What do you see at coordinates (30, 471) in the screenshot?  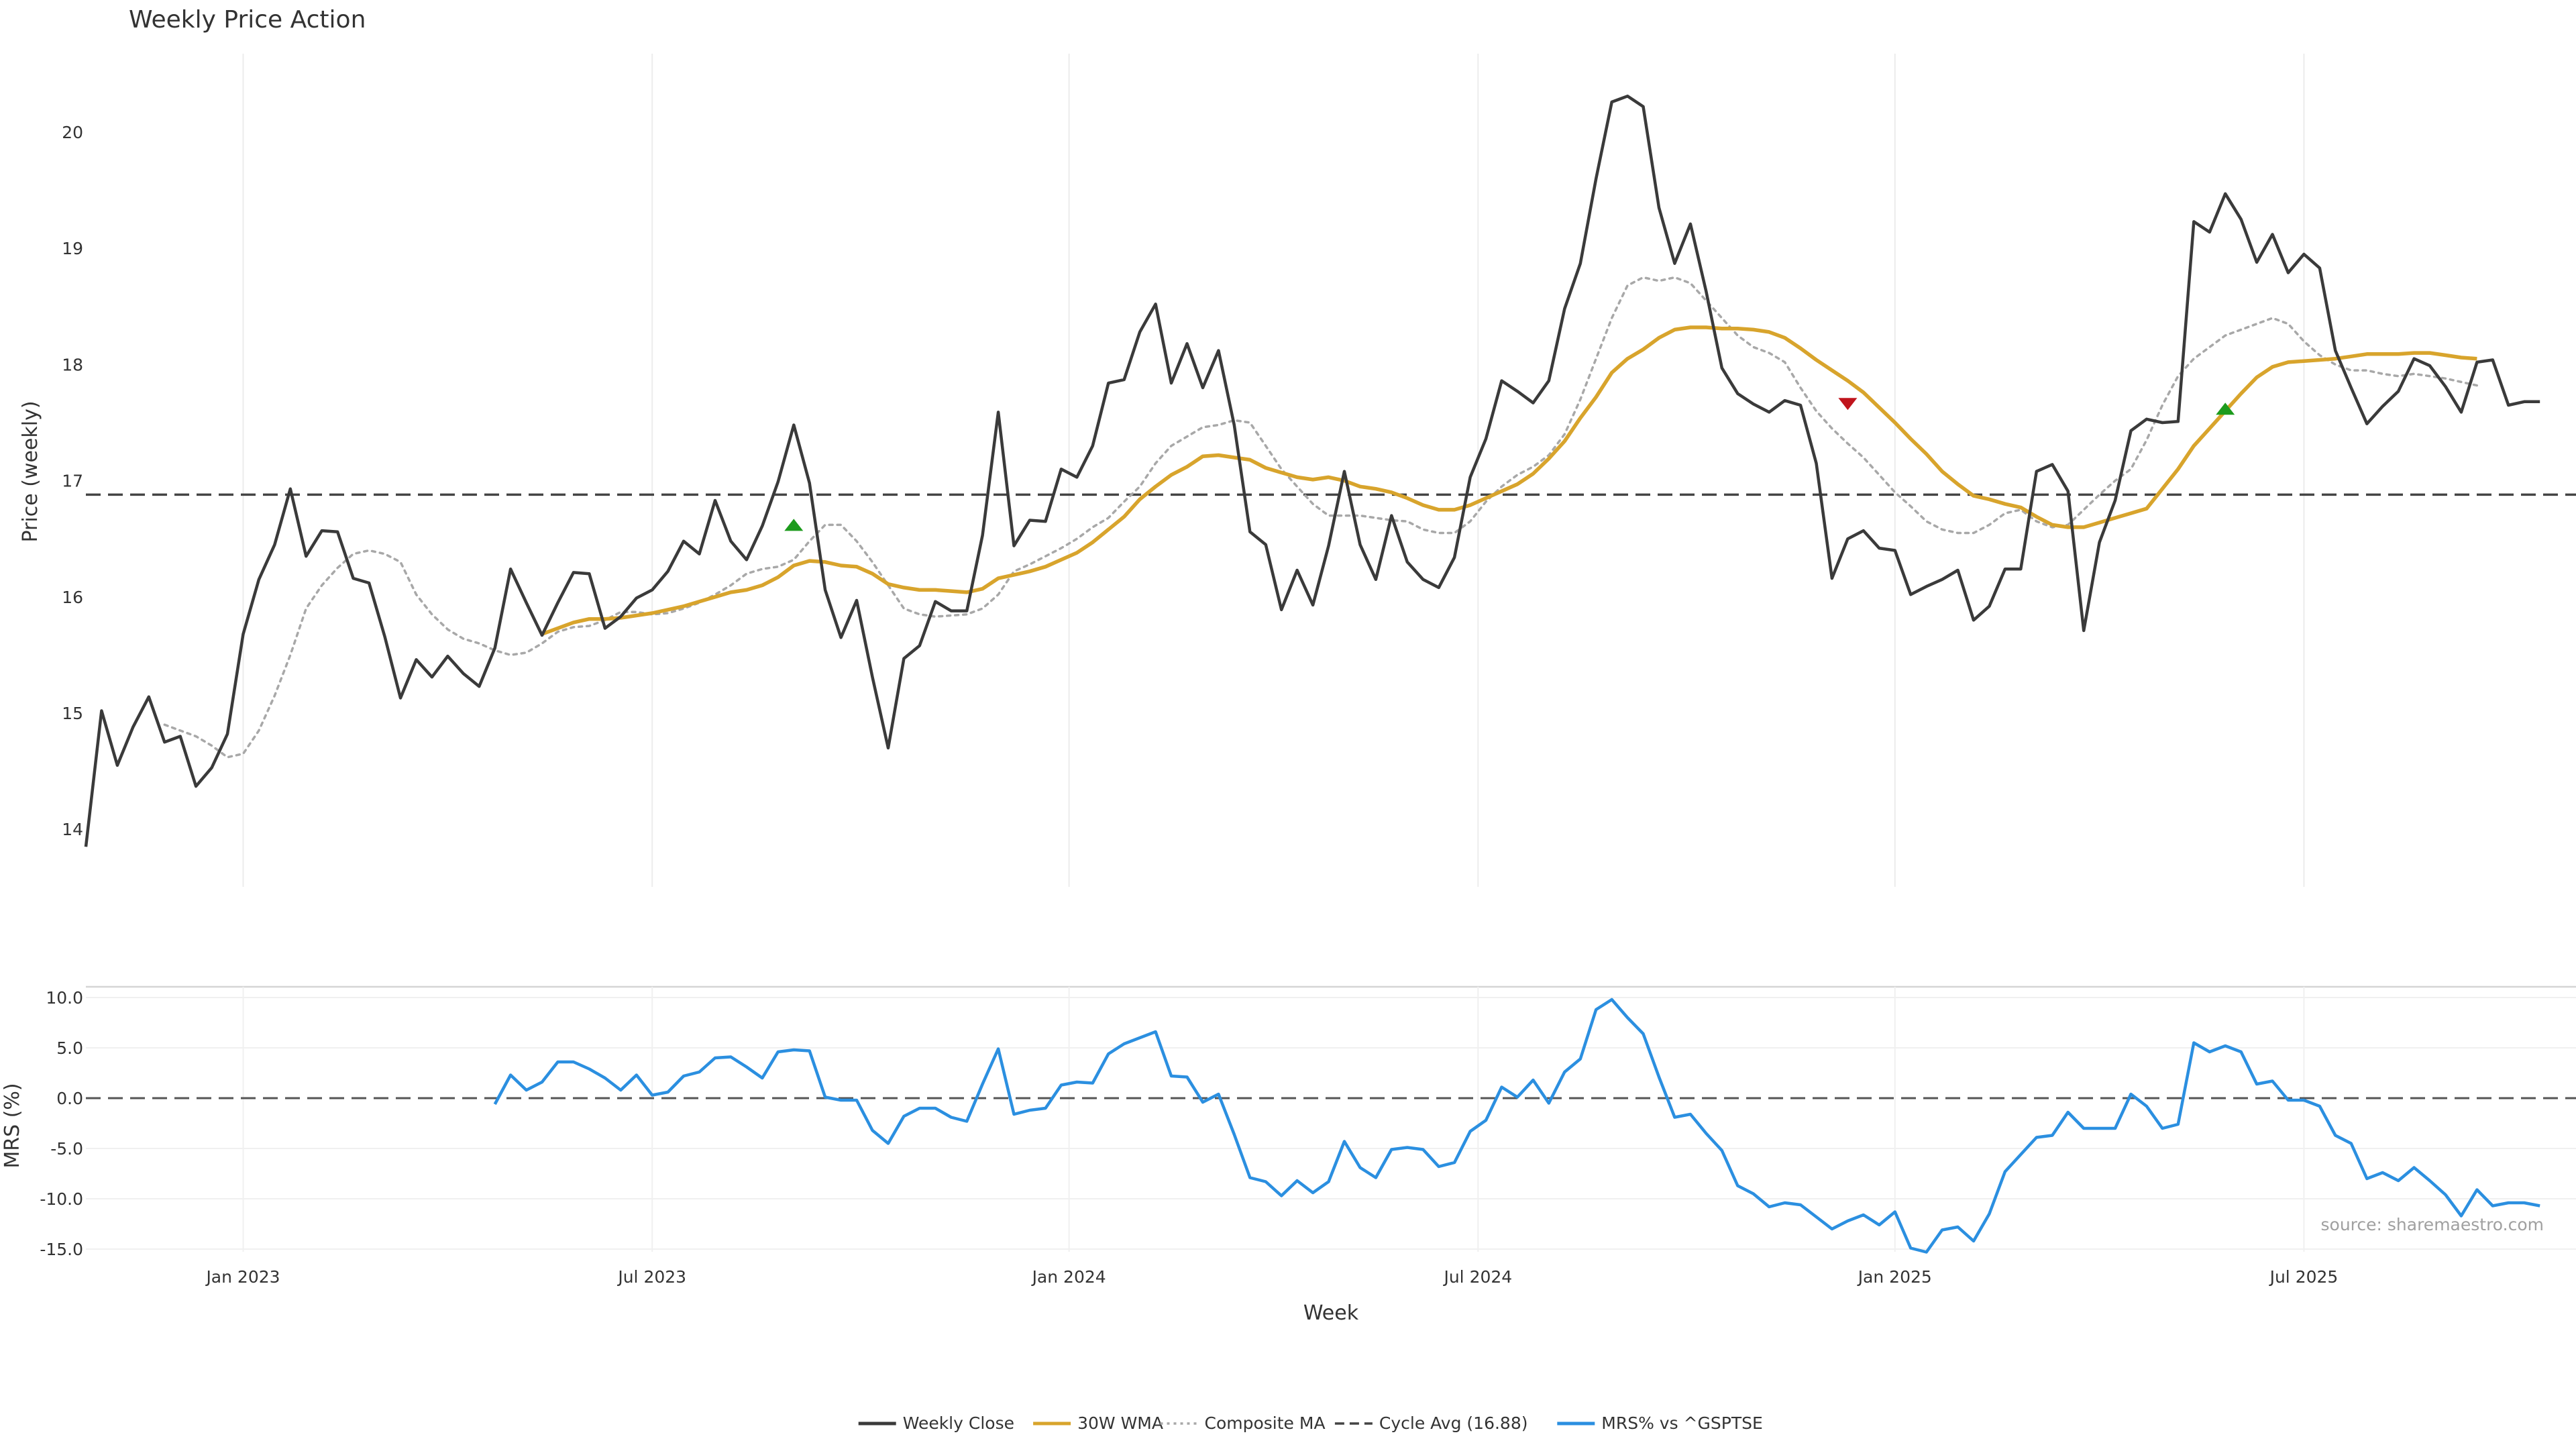 I see `price-y-axis-title: Price (weekly)` at bounding box center [30, 471].